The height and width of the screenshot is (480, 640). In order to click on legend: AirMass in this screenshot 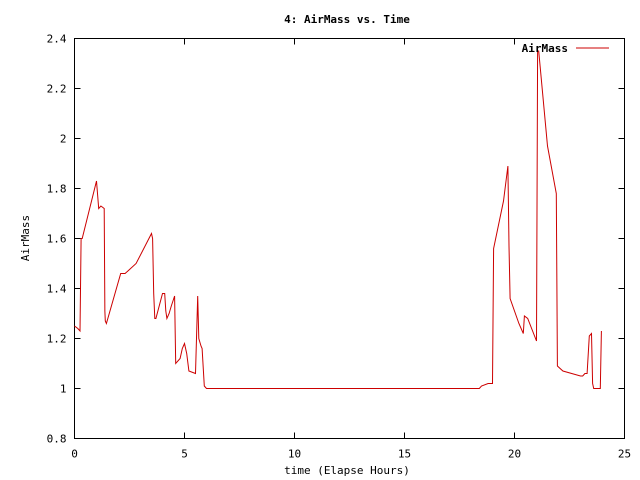, I will do `click(565, 48)`.